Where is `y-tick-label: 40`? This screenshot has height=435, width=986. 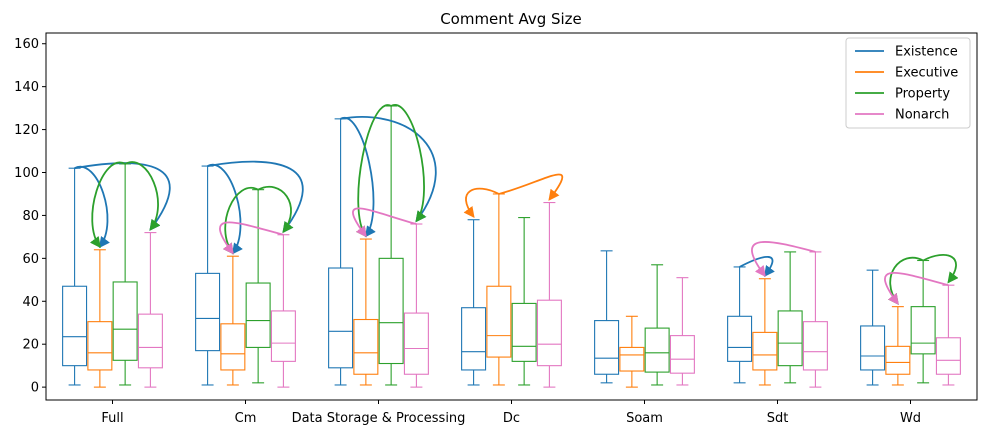 y-tick-label: 40 is located at coordinates (30, 302).